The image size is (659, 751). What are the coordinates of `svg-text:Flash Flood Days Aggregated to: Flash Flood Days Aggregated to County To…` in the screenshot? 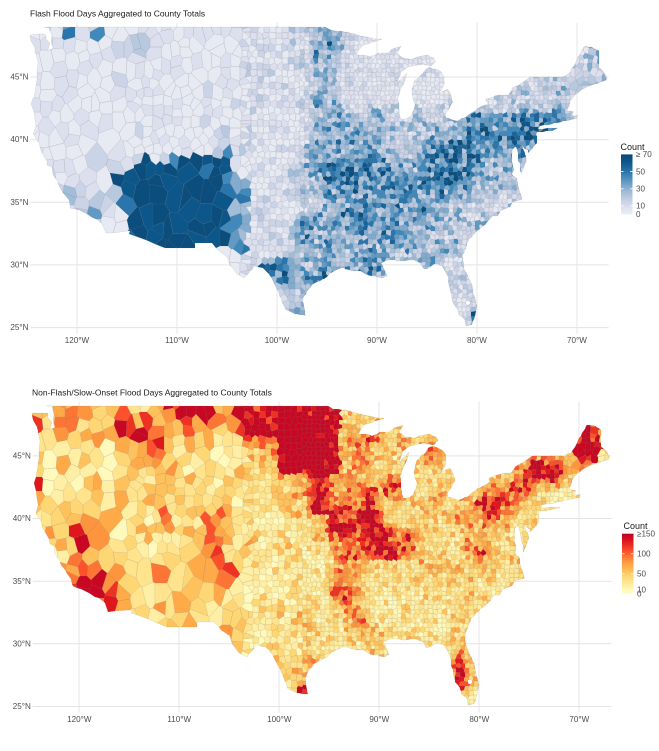 It's located at (117, 14).